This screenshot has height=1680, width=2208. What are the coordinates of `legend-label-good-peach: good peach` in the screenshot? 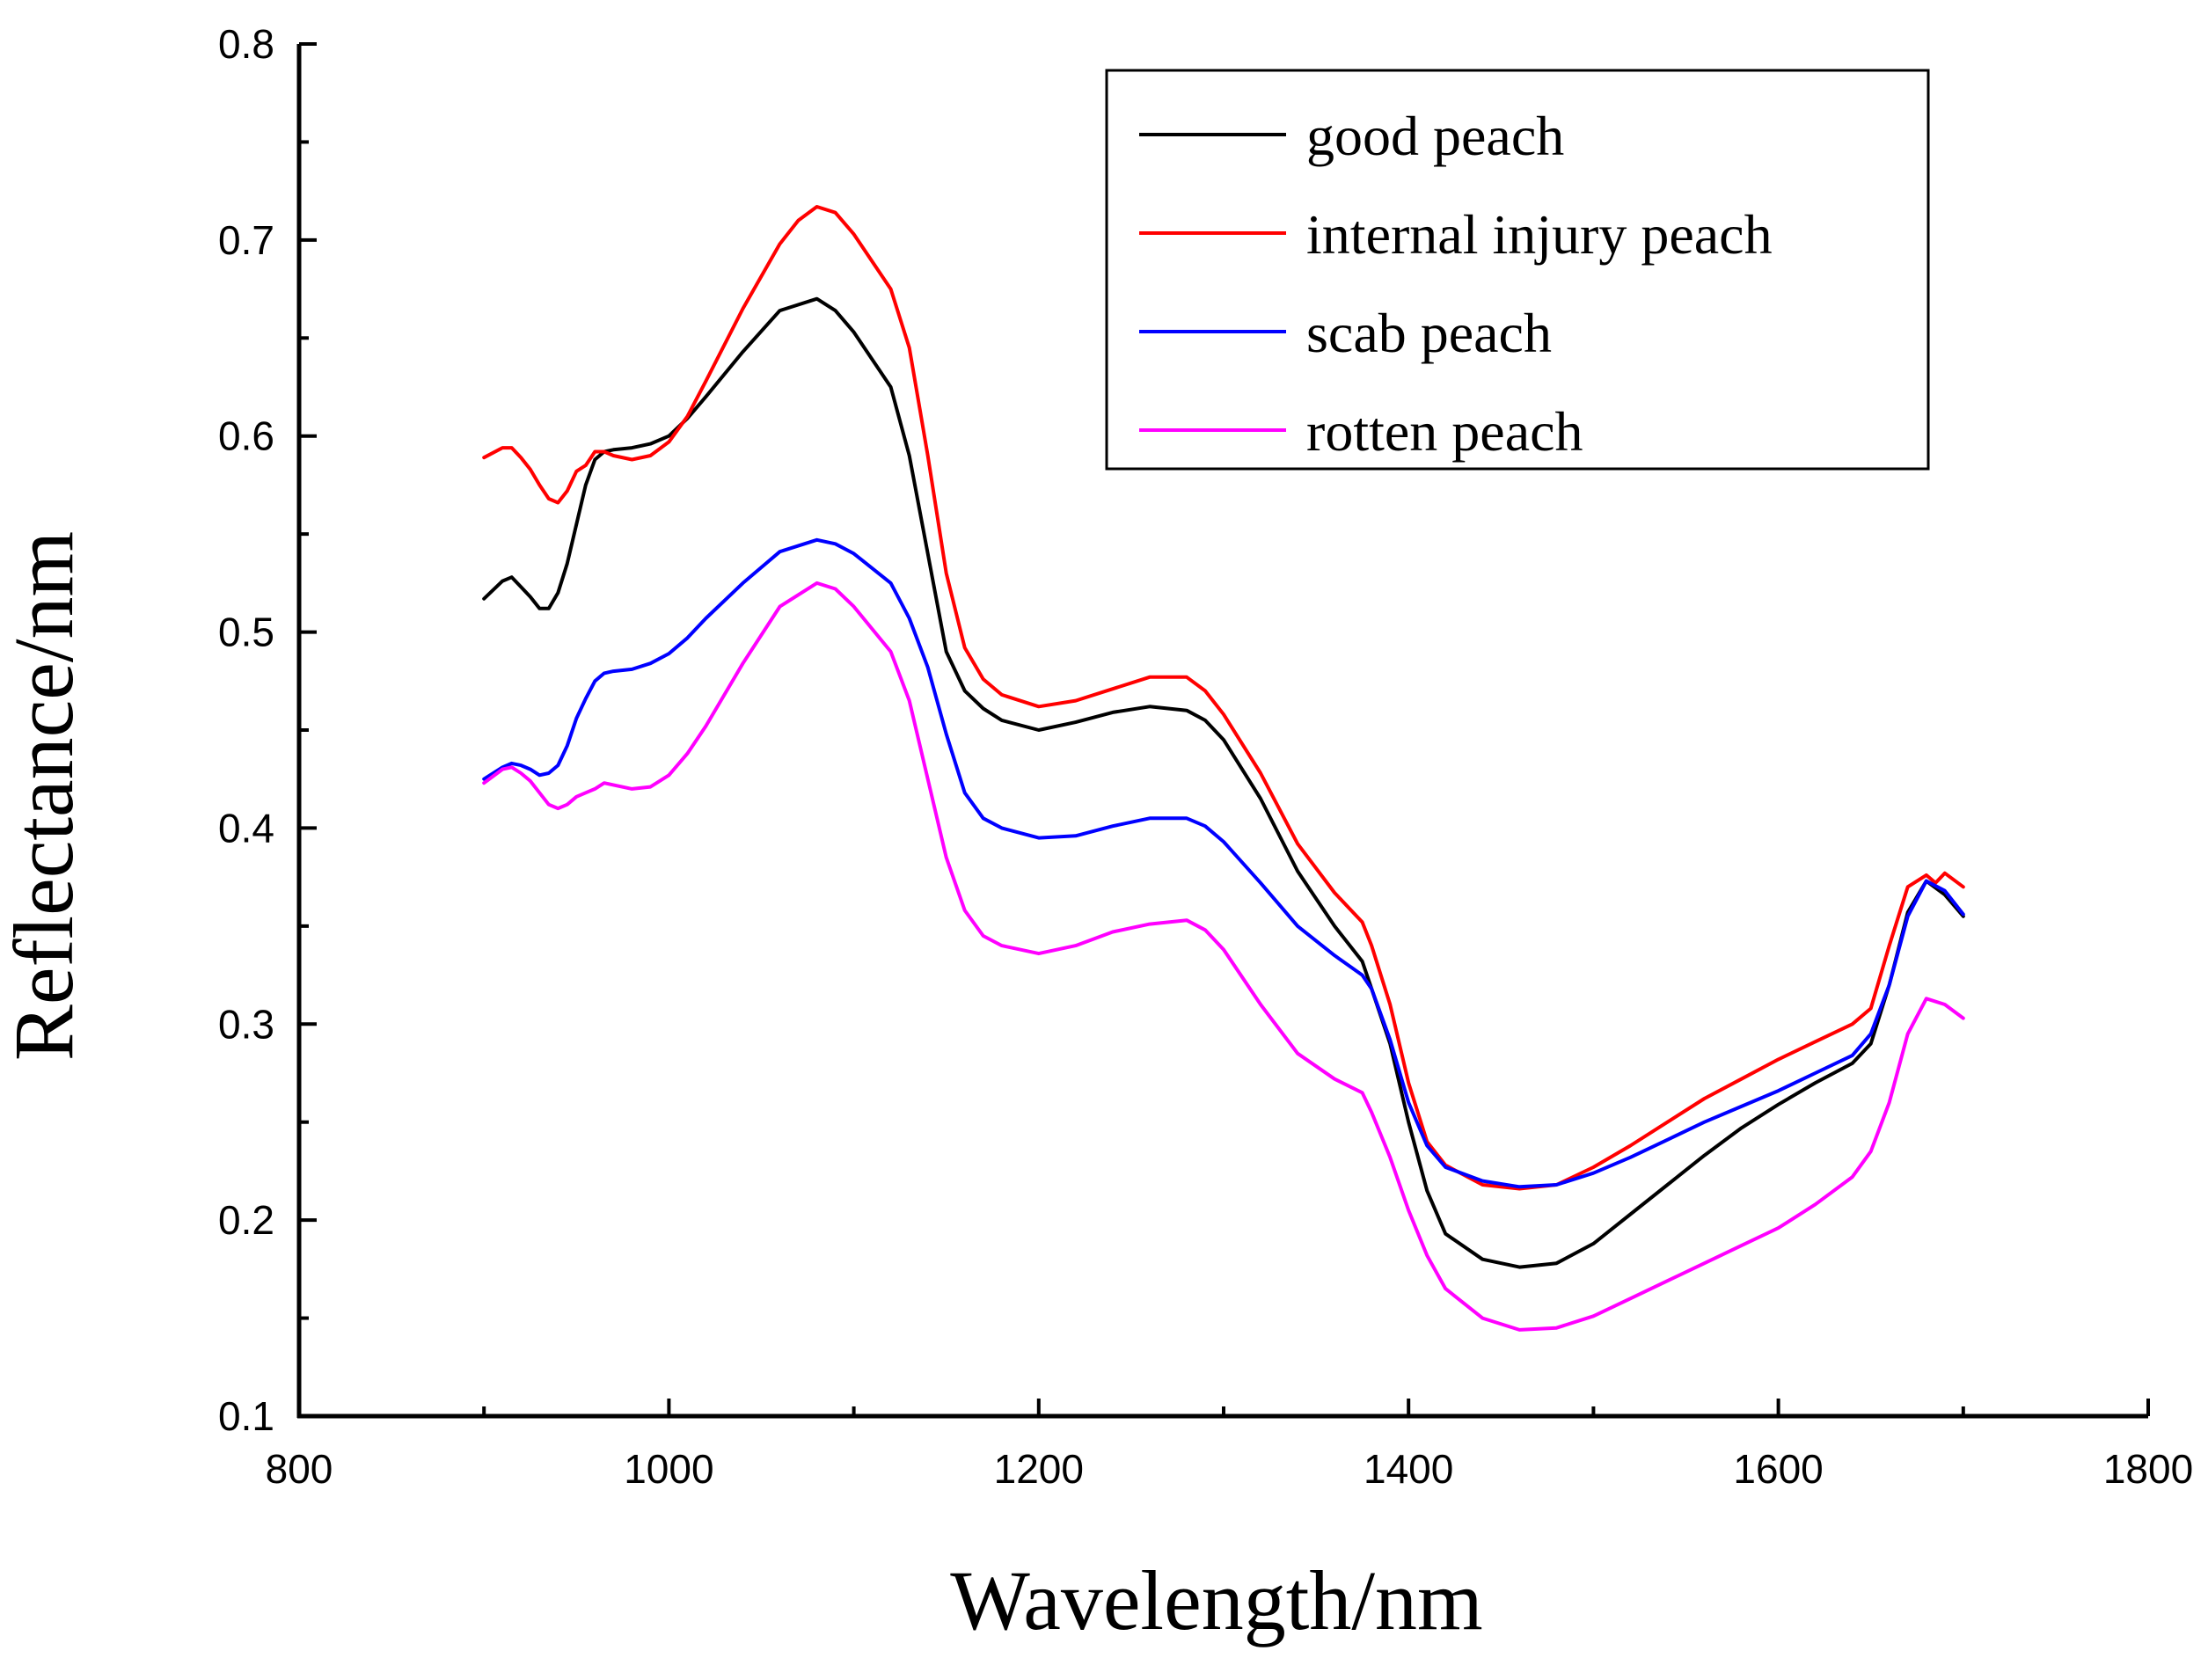 It's located at (1435, 136).